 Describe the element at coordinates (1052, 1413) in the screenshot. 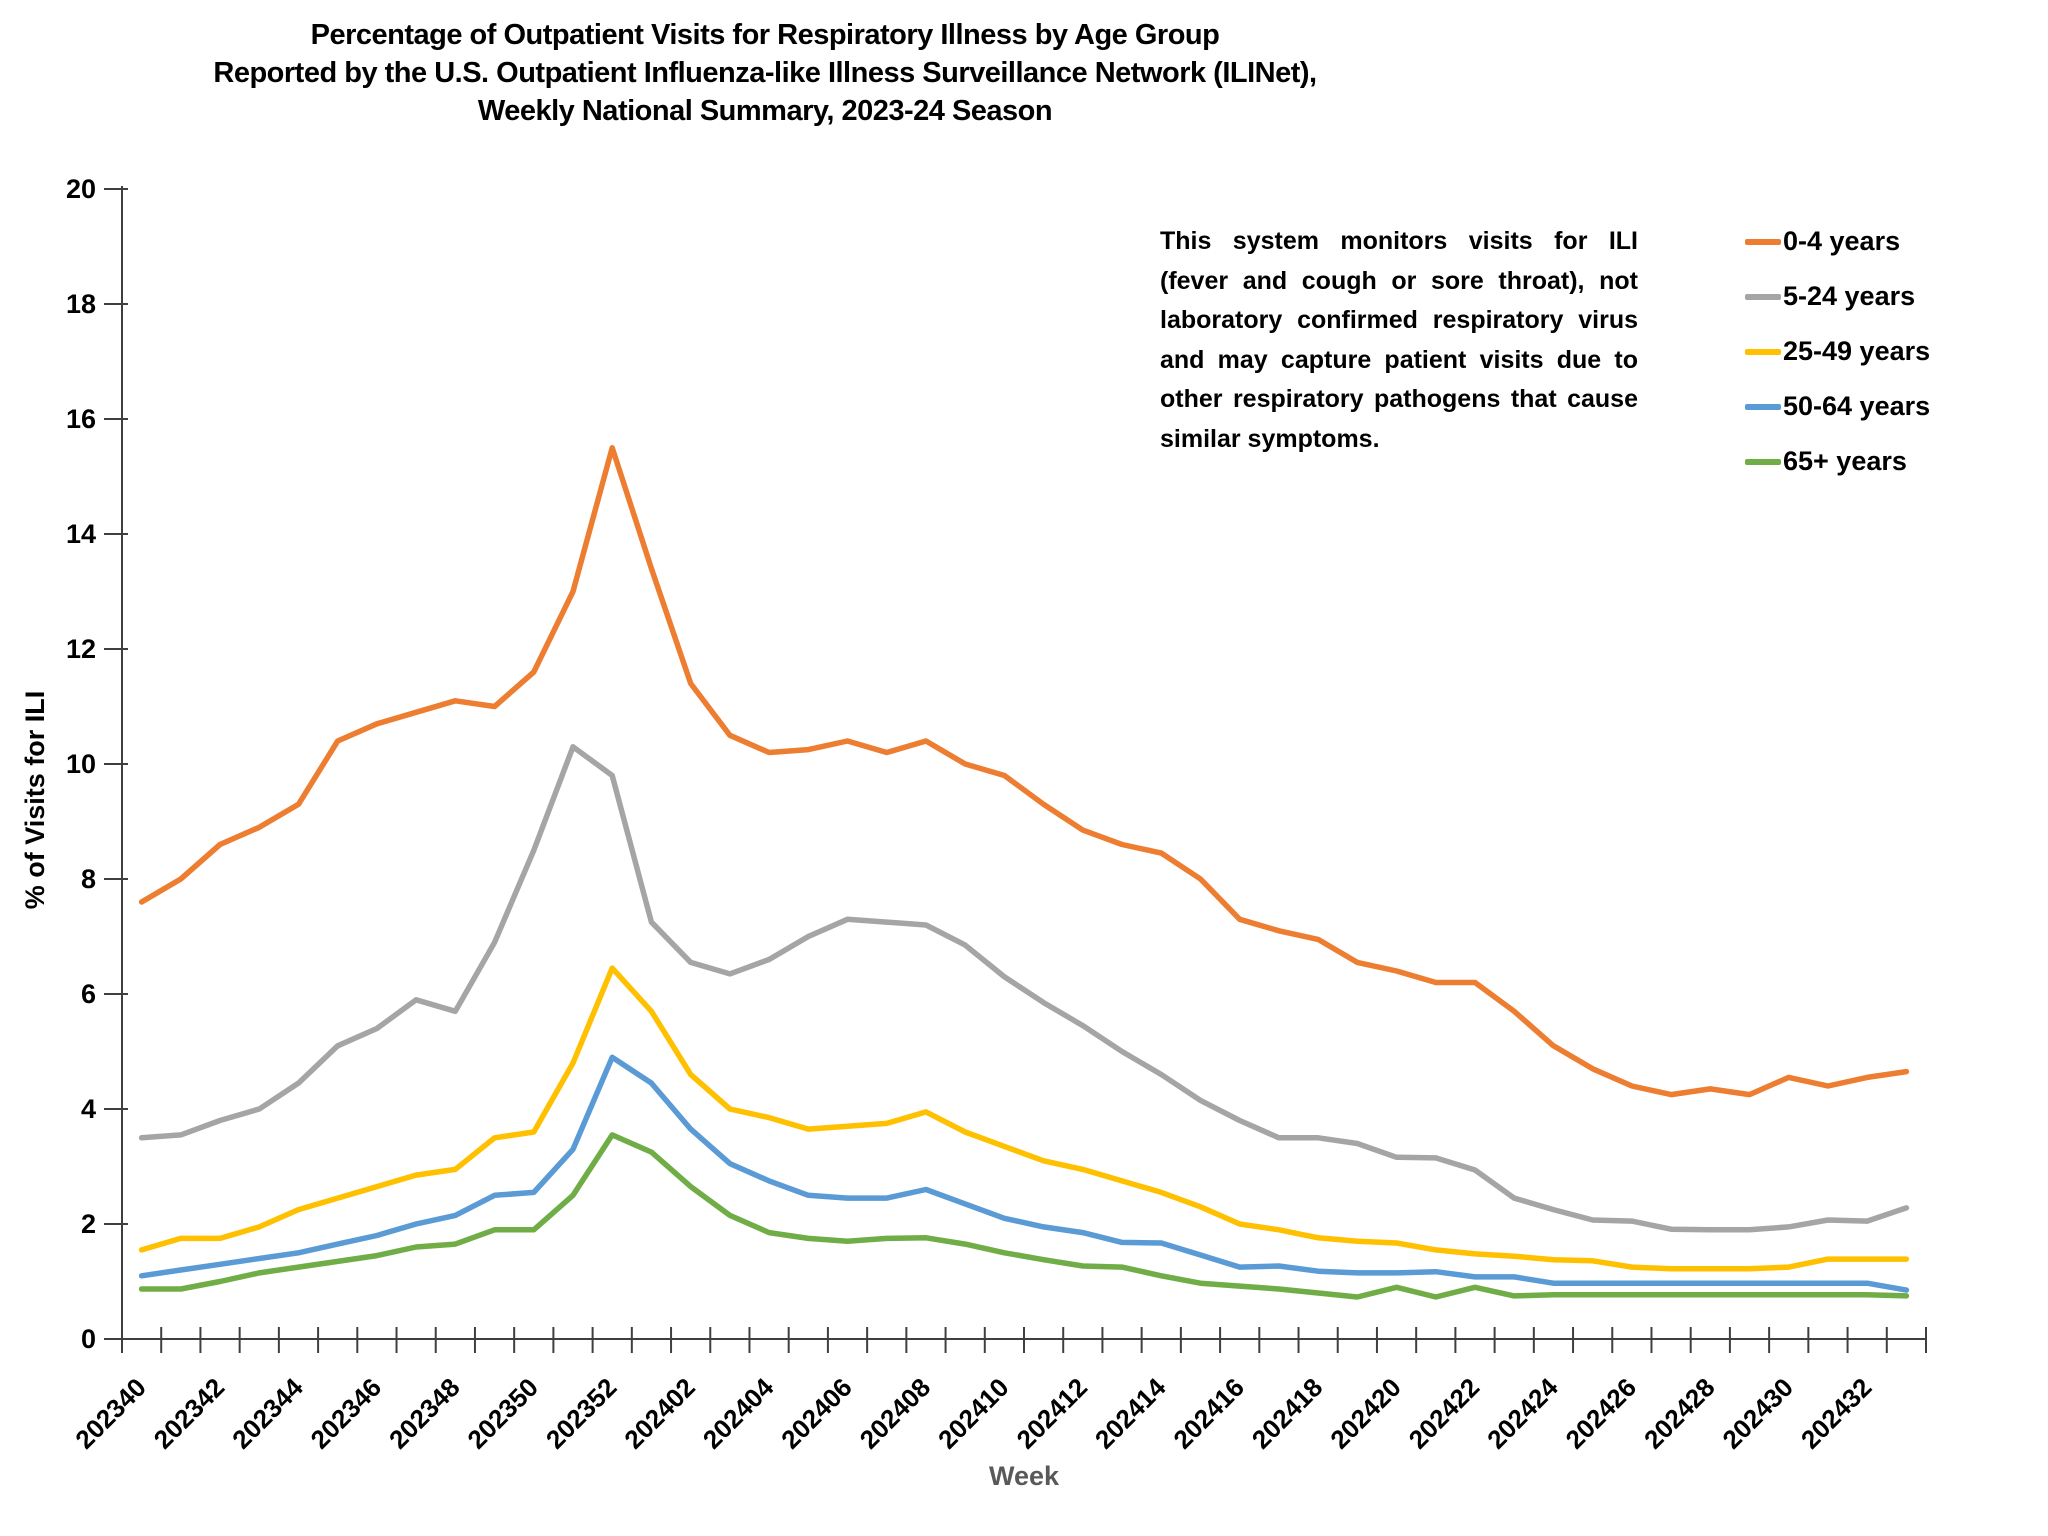

I see `x-tick-label: 202412` at that location.